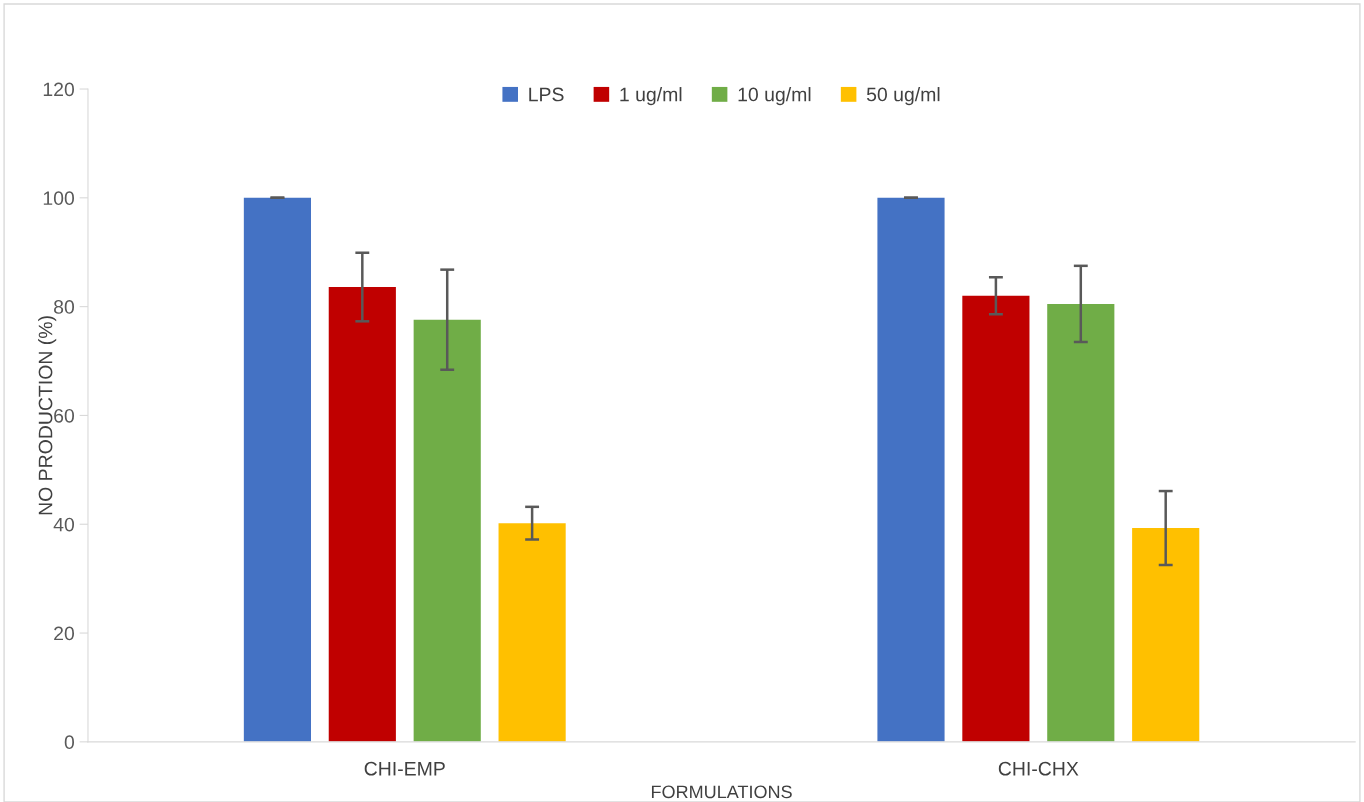  Describe the element at coordinates (1038, 768) in the screenshot. I see `x-tick-label: CHI-CHX` at that location.